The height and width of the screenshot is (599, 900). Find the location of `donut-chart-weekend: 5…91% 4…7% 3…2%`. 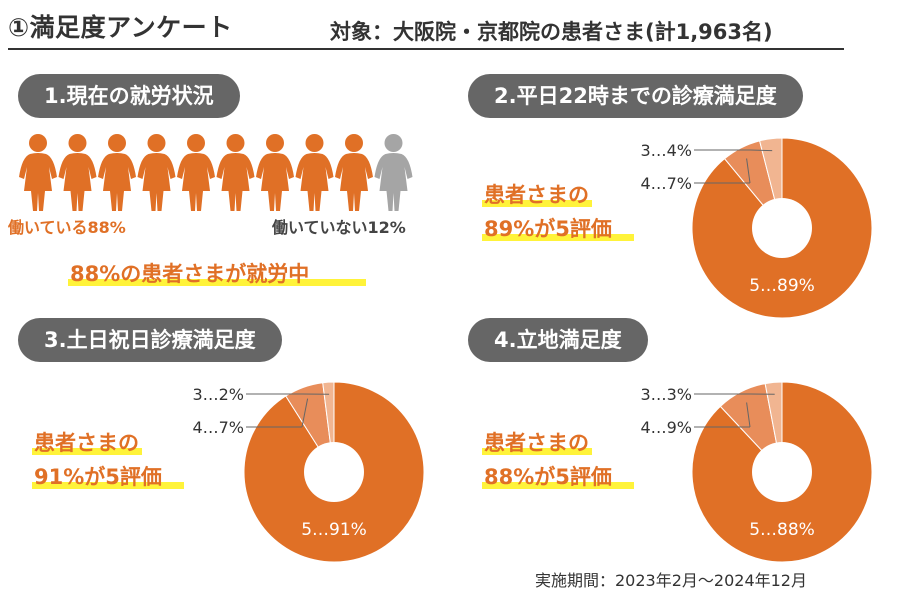

donut-chart-weekend: 5…91% 4…7% 3…2% is located at coordinates (308, 471).